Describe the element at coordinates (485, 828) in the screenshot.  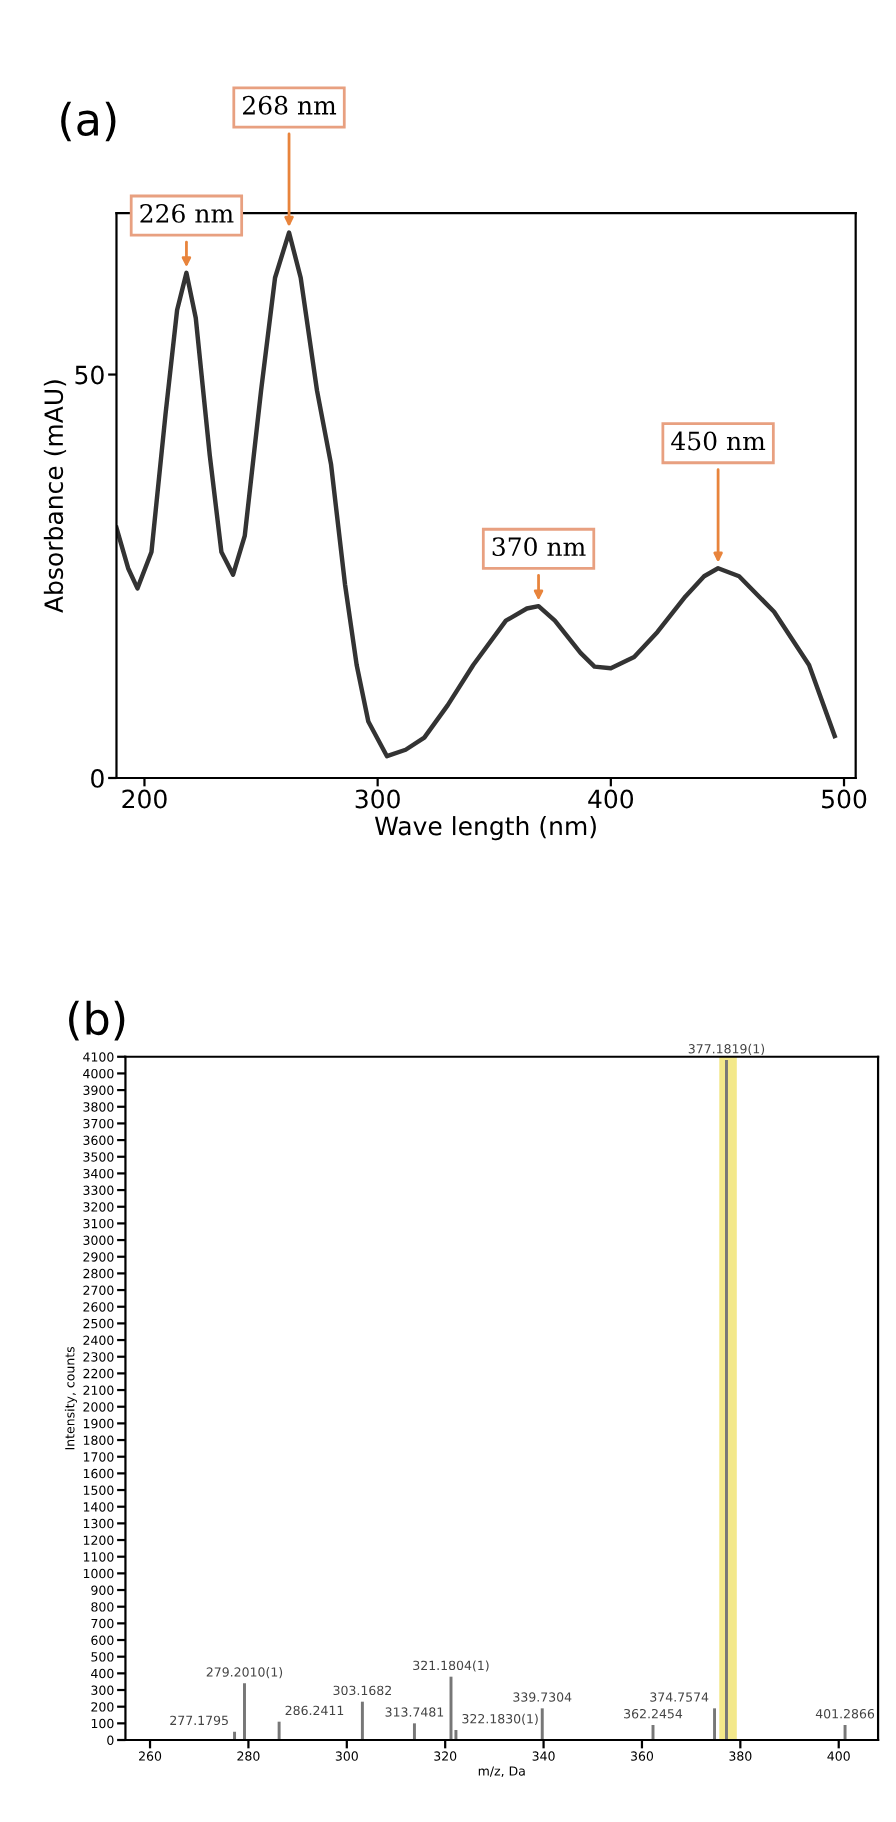
I see `x-axis-title: Wave length (nm)` at that location.